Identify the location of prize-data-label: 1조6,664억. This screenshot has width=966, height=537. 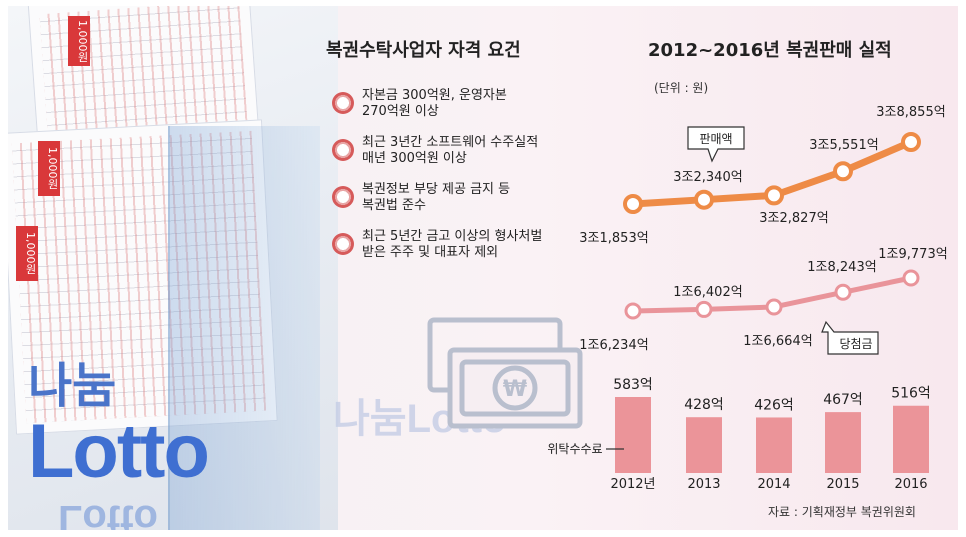
(777, 341).